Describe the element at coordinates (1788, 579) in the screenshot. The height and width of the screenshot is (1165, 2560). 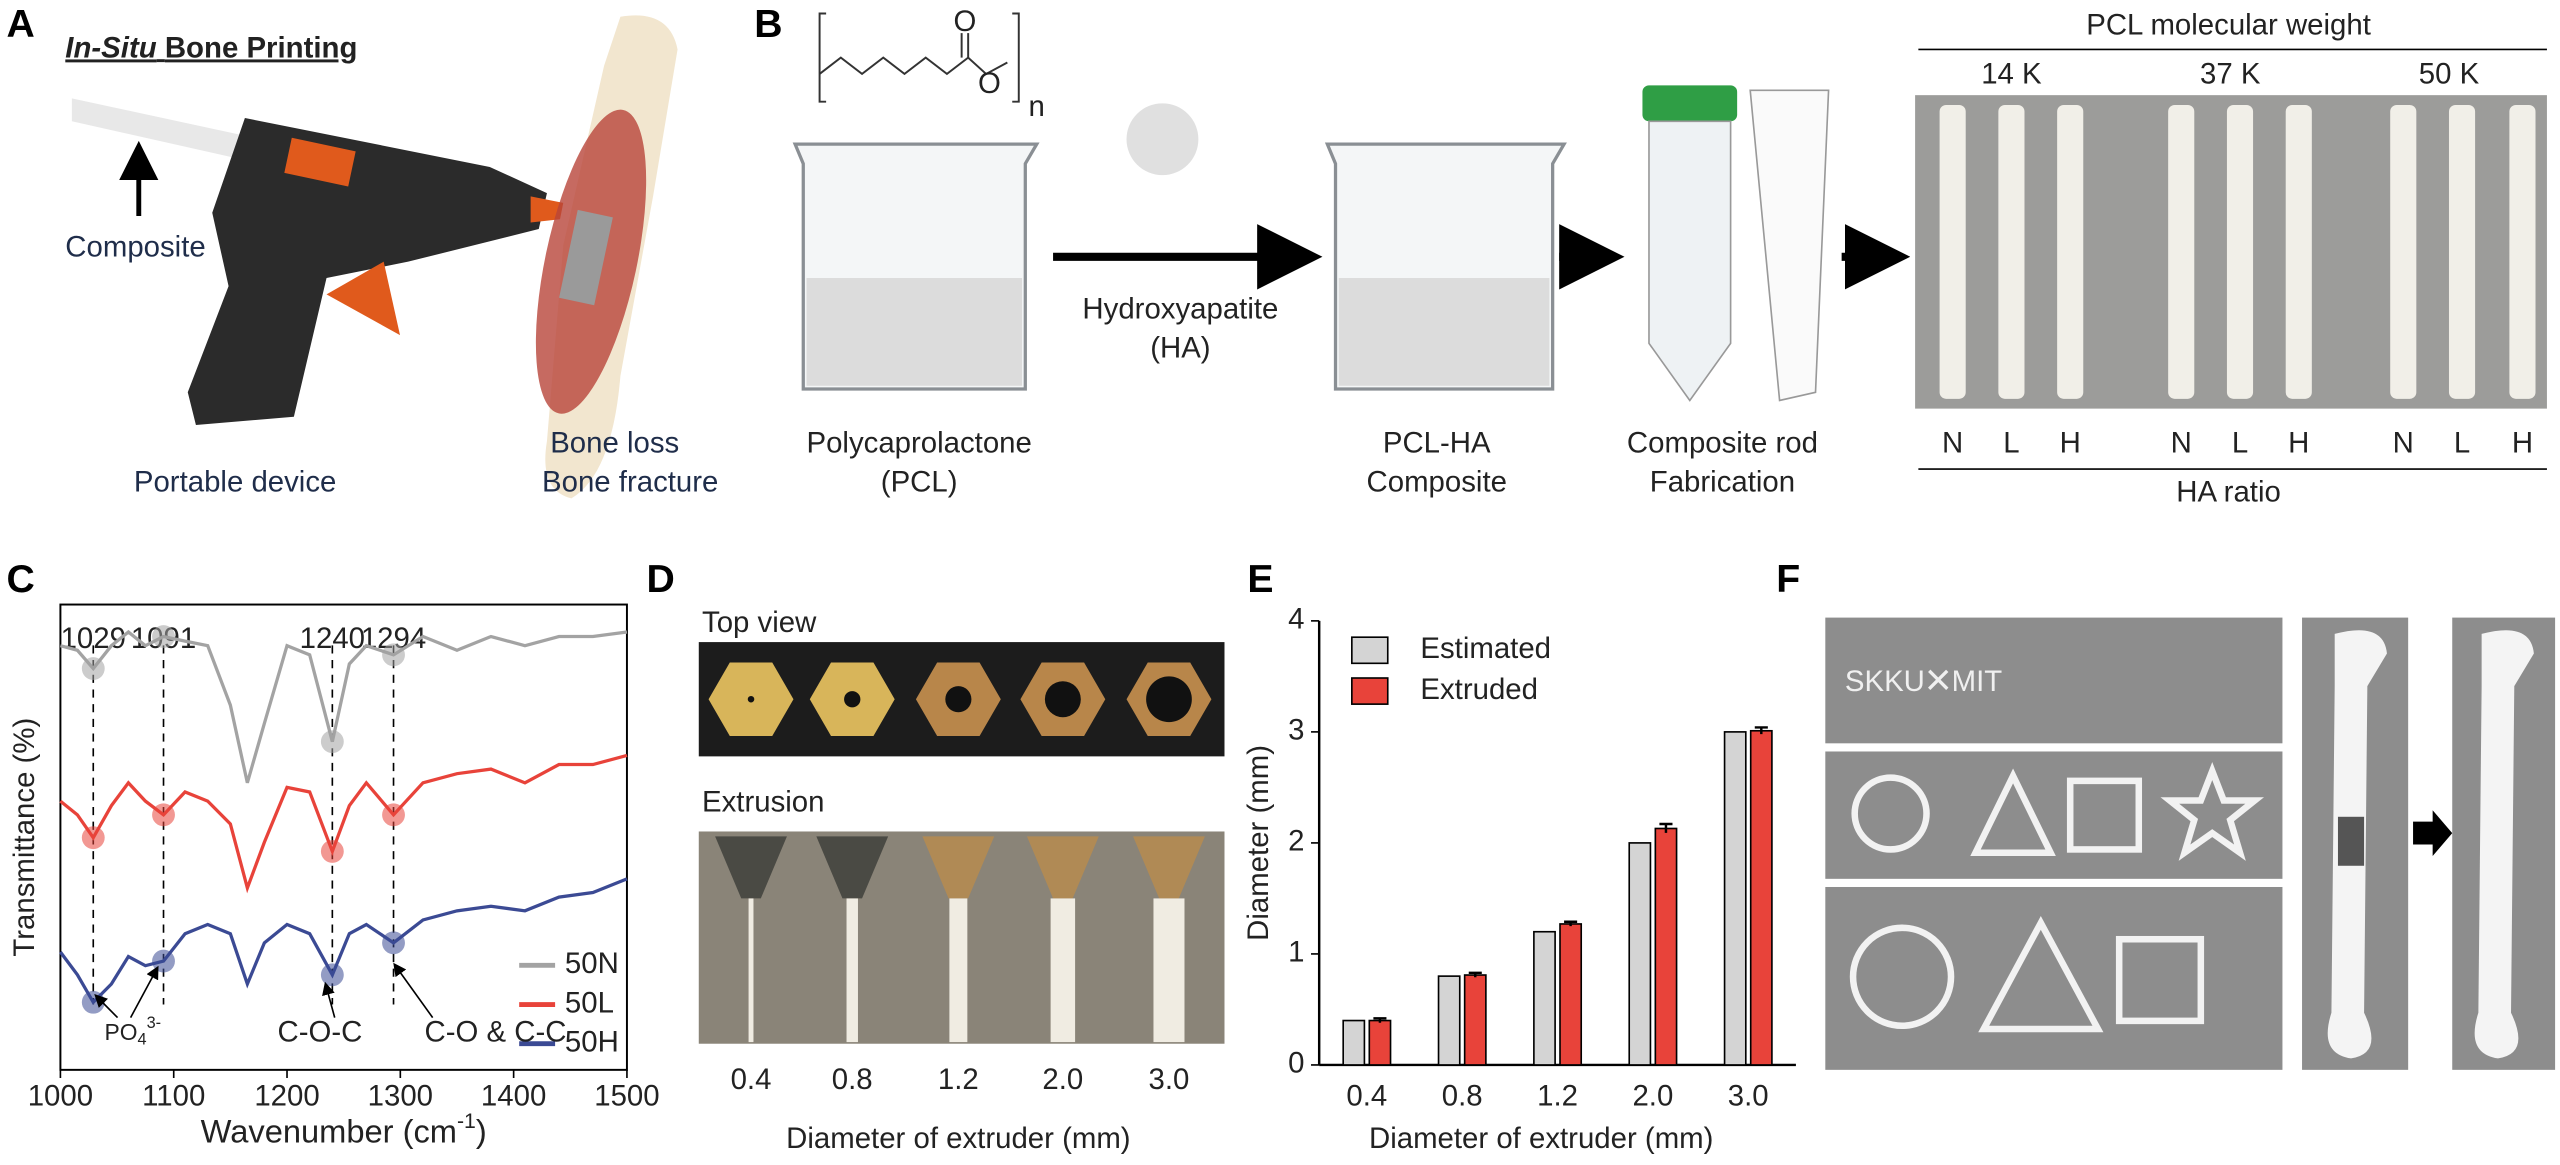
I see `panel-label: F` at that location.